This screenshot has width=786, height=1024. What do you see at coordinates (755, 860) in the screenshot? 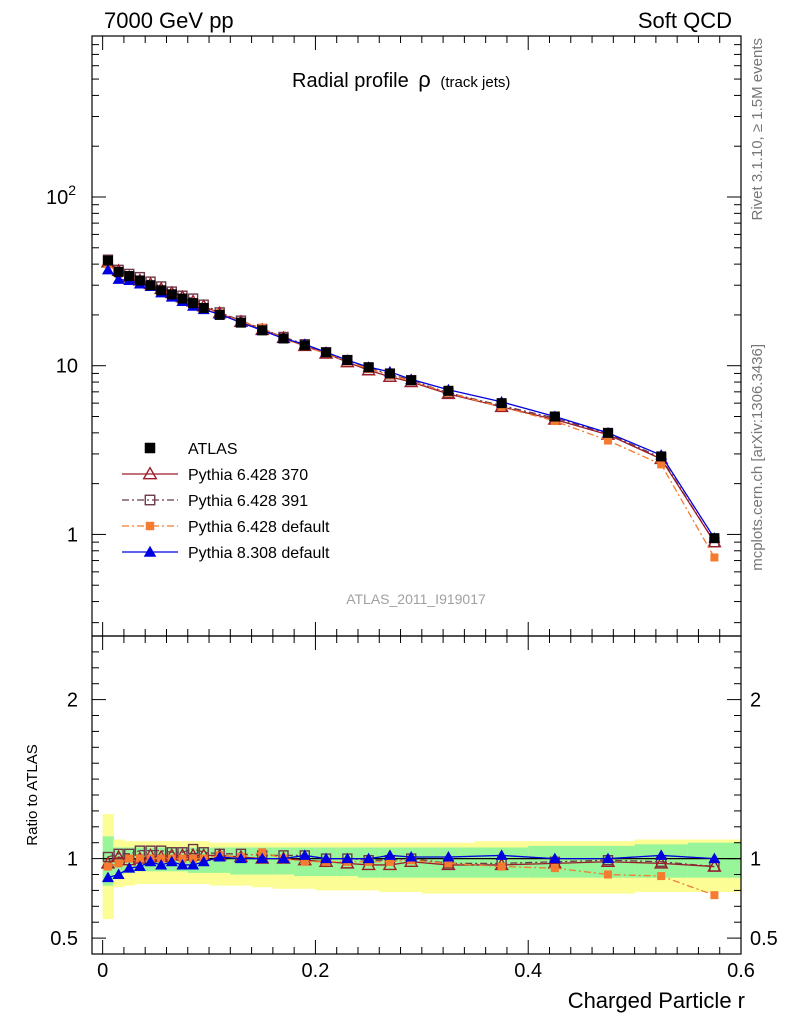
I see `ratio-ytick-label-right: 1` at bounding box center [755, 860].